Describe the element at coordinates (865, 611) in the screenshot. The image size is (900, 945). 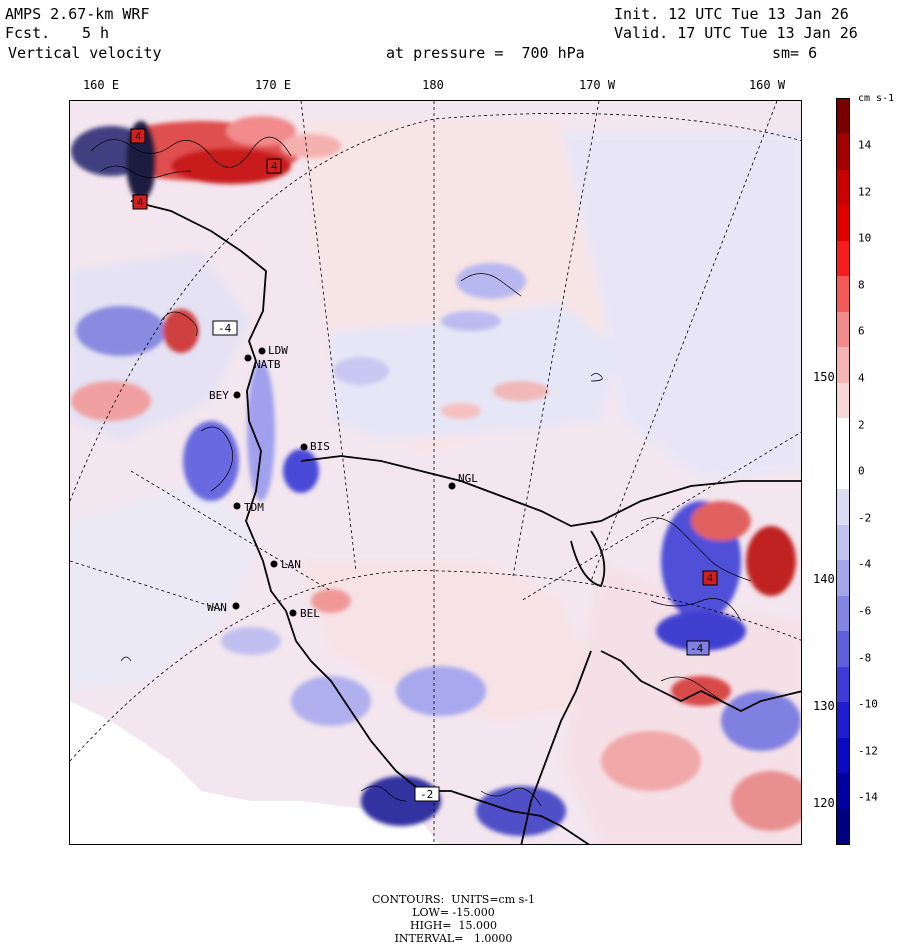
I see `colorbar-tick: -6` at that location.